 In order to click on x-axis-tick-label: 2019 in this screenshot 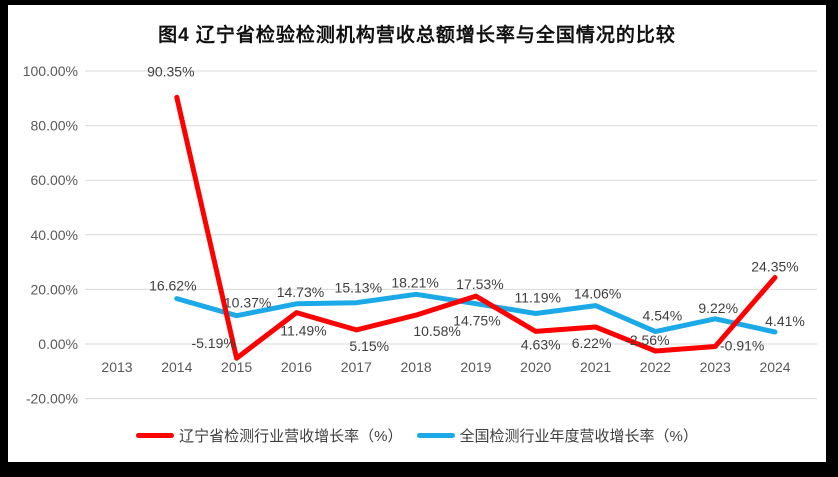, I will do `click(475, 367)`.